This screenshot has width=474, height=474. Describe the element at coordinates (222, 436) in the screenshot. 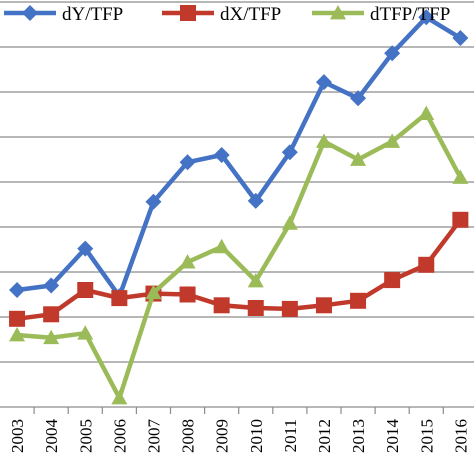

I see `x-tick-label: 2009` at that location.